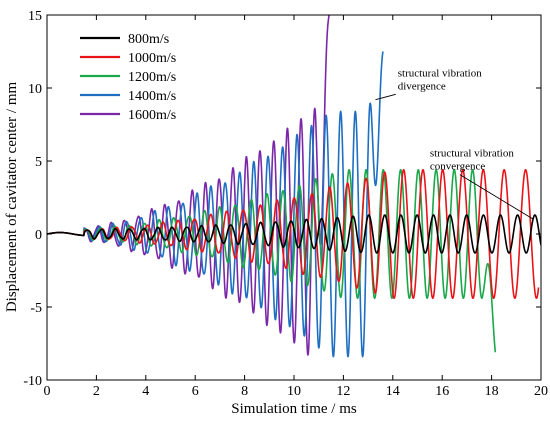 The width and height of the screenshot is (550, 425). What do you see at coordinates (38, 162) in the screenshot?
I see `y-tick-label: 5` at bounding box center [38, 162].